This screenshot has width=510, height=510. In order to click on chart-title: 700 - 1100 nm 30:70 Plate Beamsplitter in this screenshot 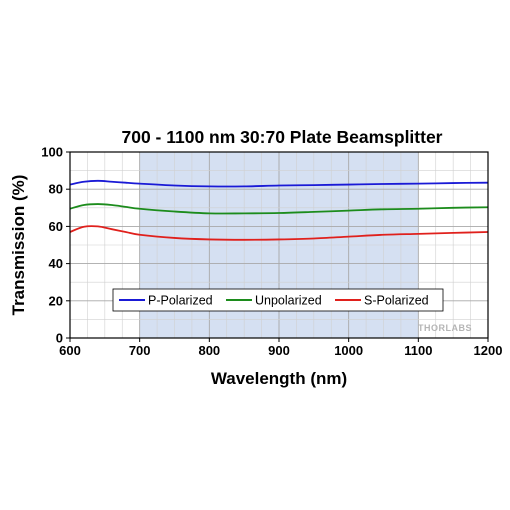, I will do `click(281, 137)`.